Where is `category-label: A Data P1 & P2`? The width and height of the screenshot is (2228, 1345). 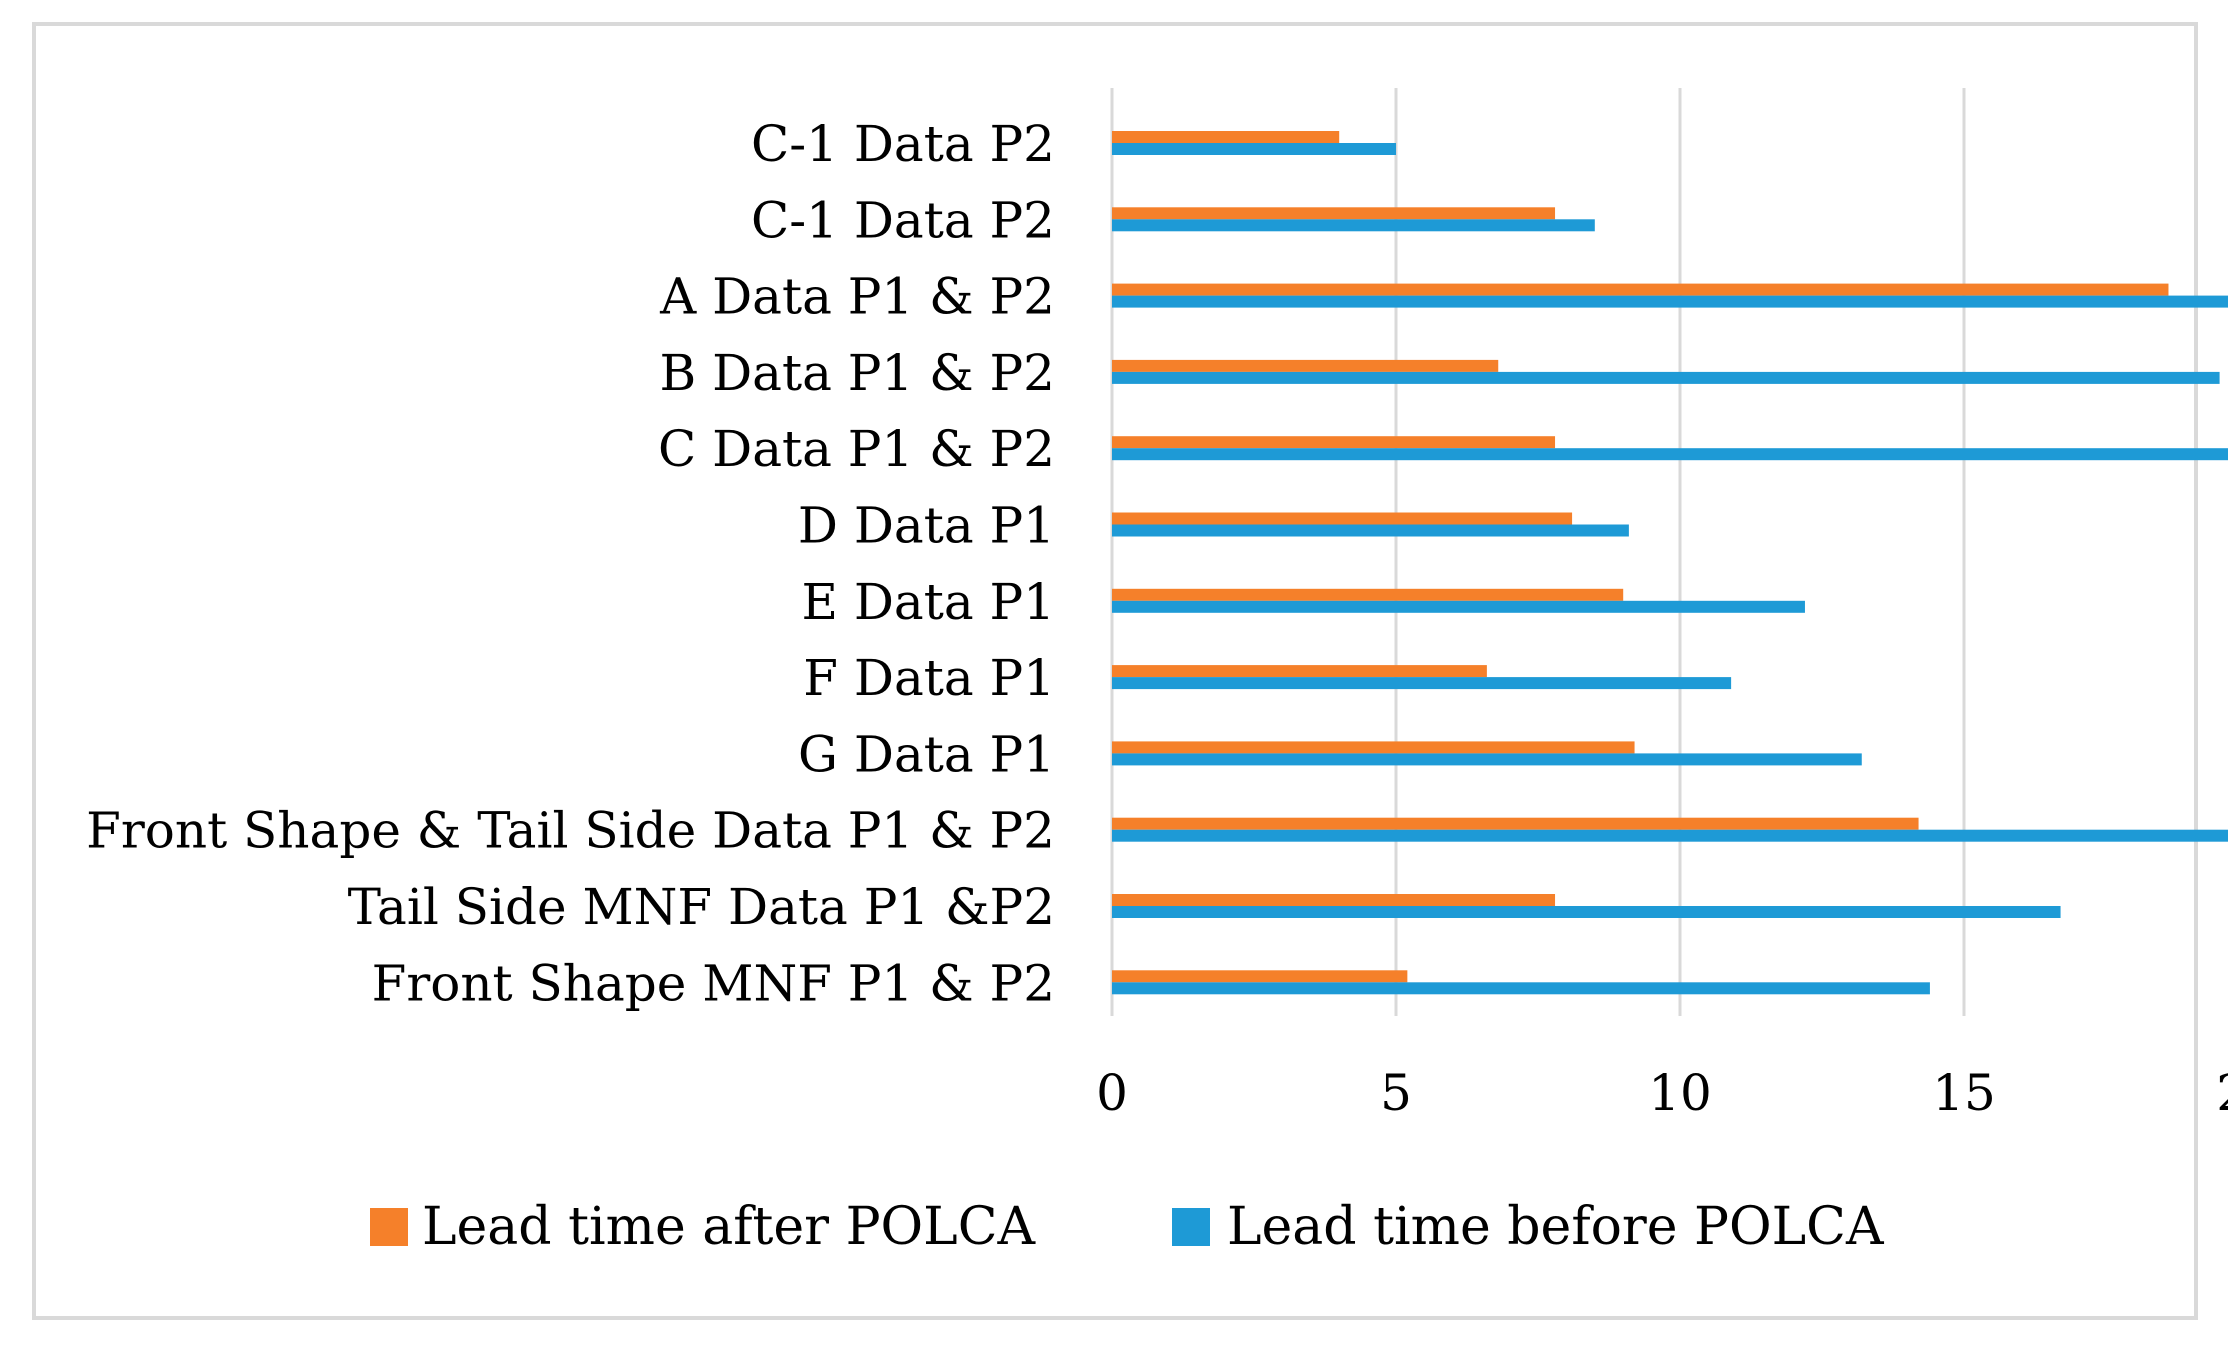 category-label: A Data P1 & P2 is located at coordinates (857, 297).